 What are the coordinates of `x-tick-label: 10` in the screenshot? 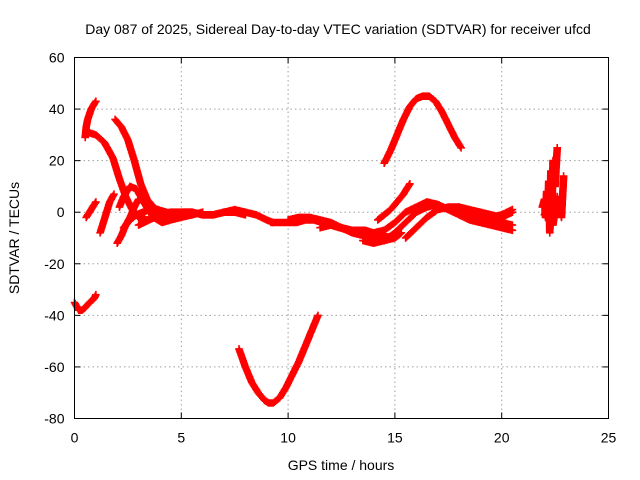 It's located at (288, 438).